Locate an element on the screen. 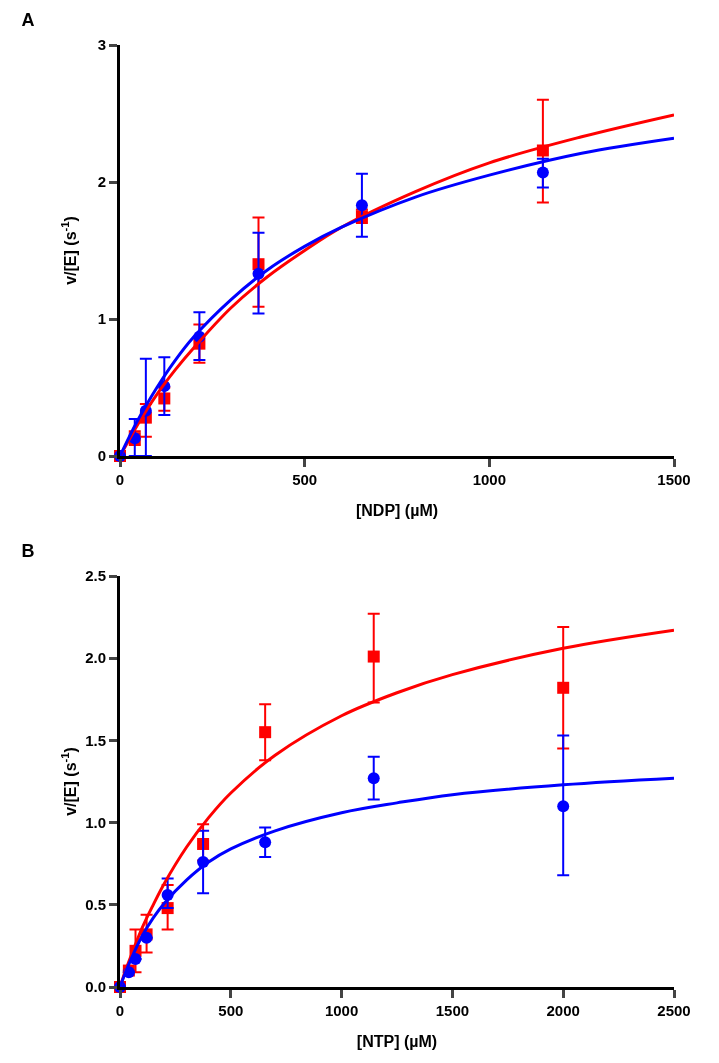 This screenshot has height=1063, width=719. y-tick-label: 1.0 is located at coordinates (95, 822).